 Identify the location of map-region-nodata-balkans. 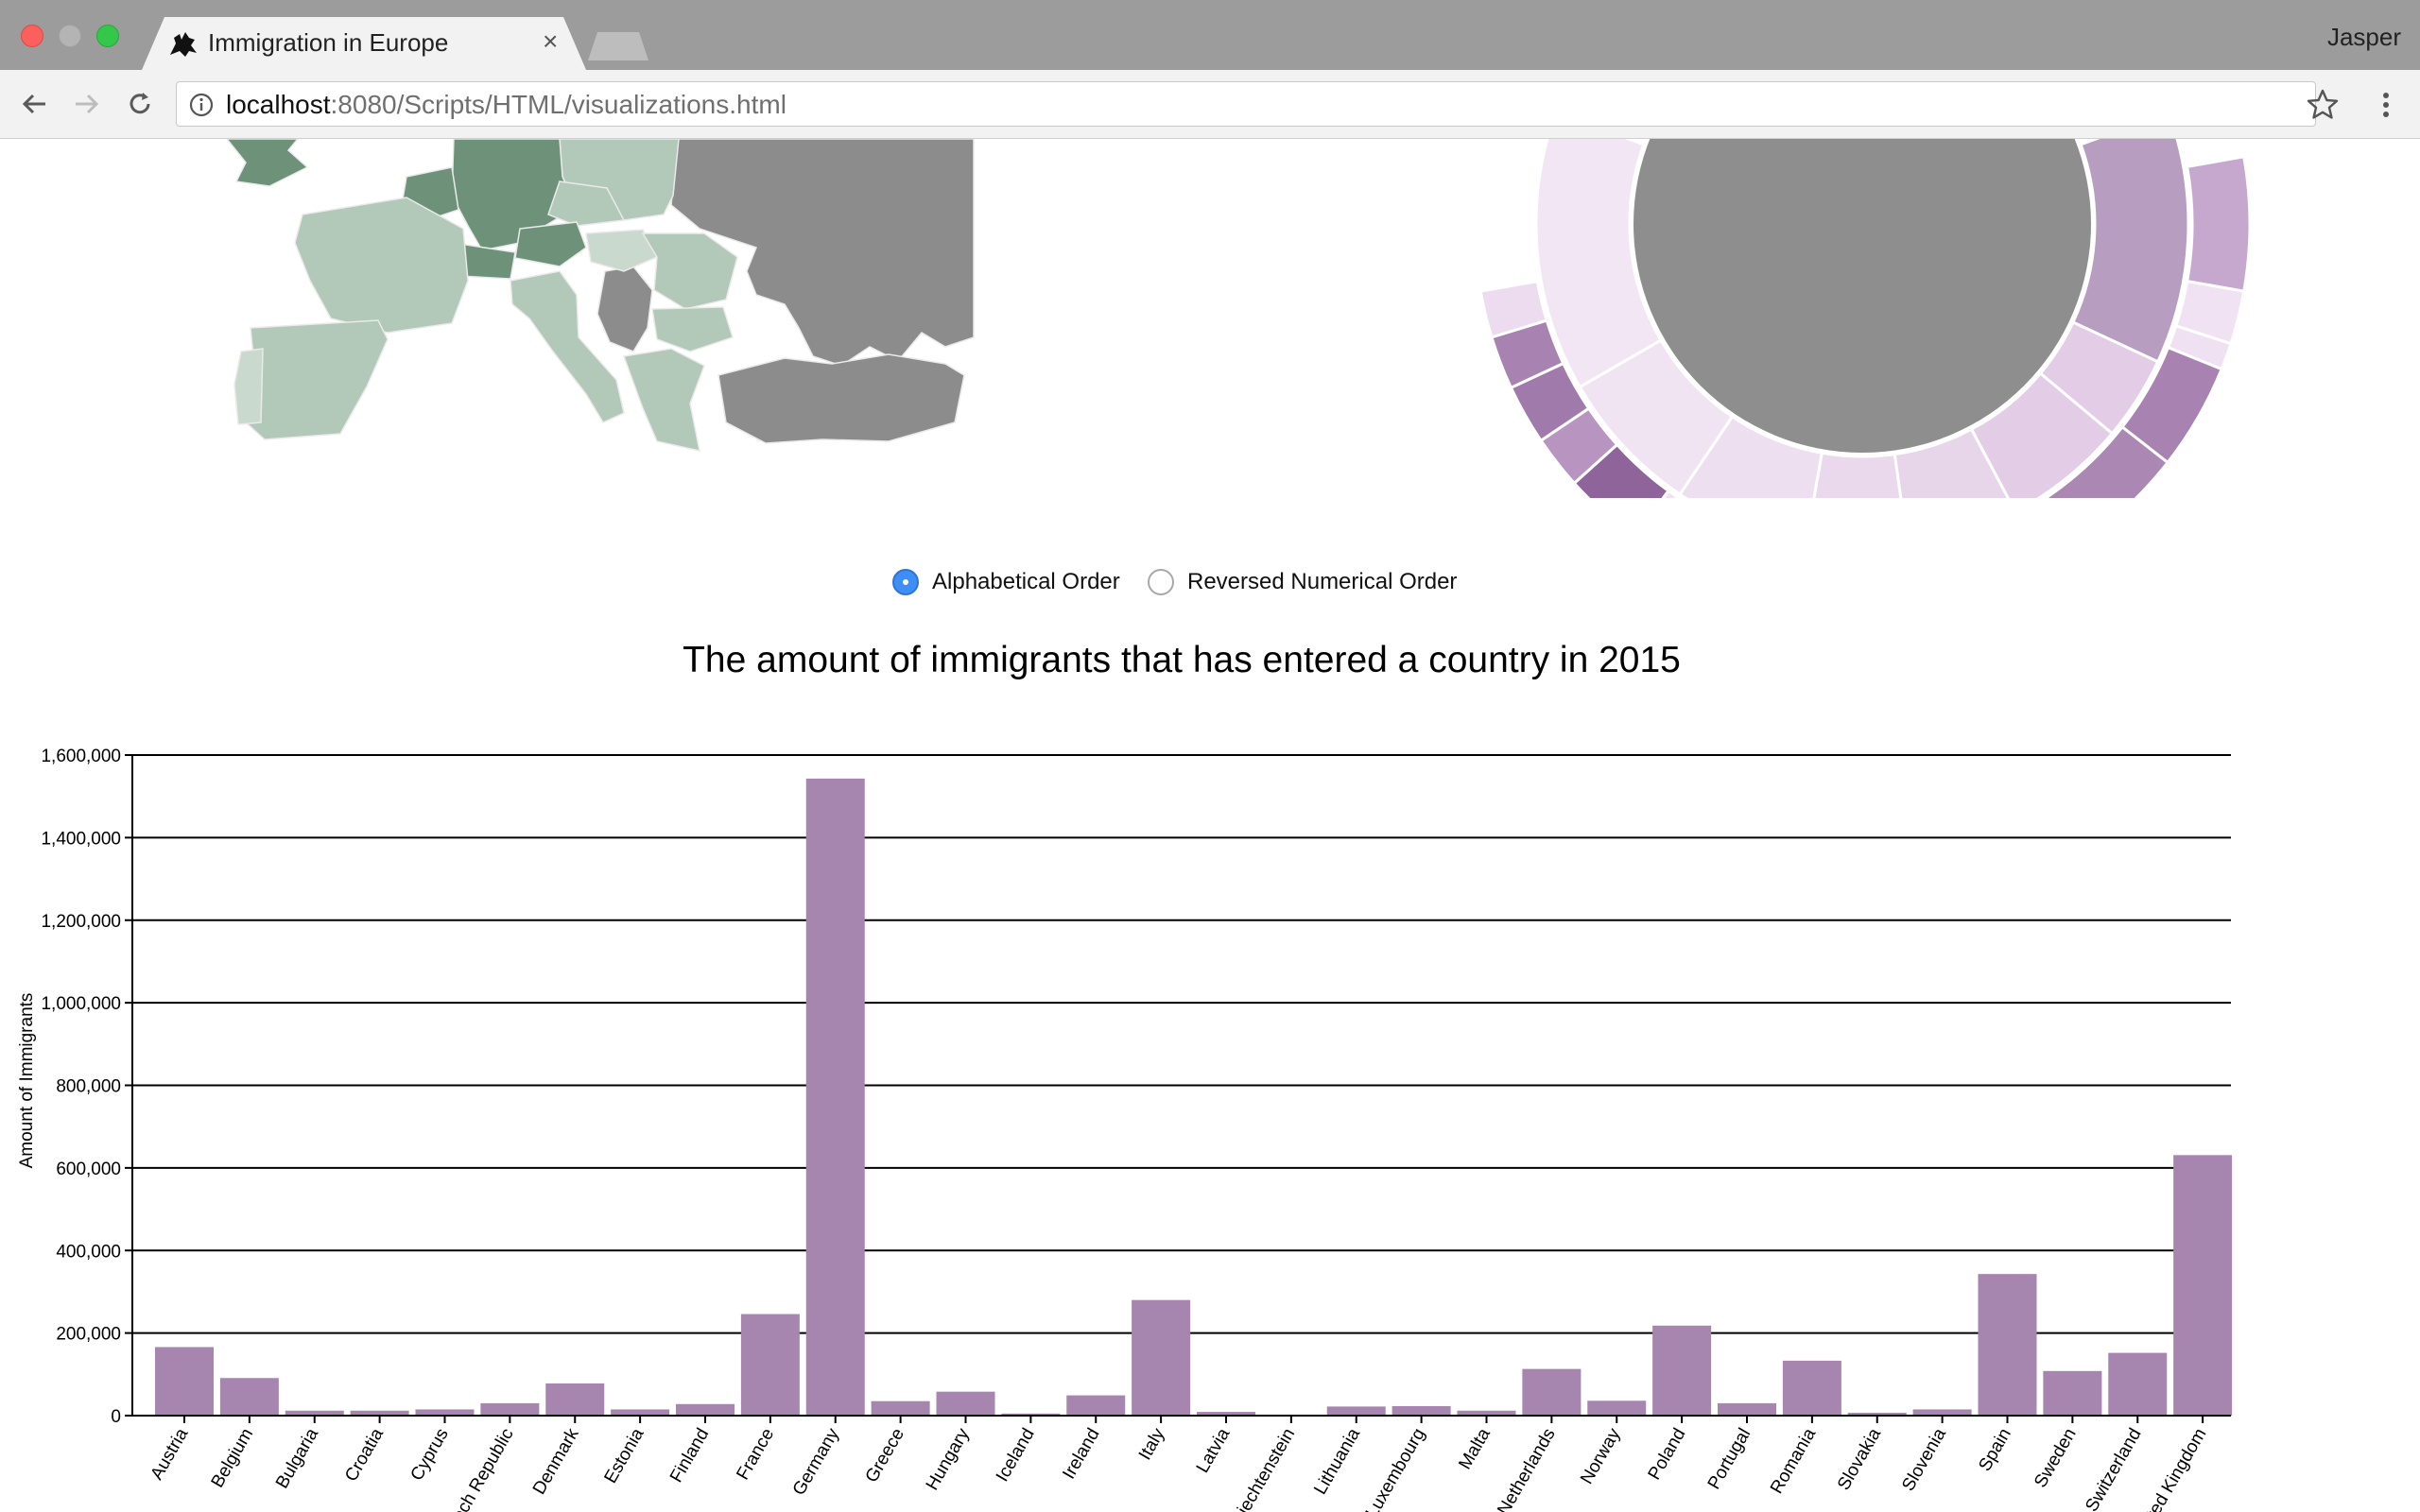
(624, 309).